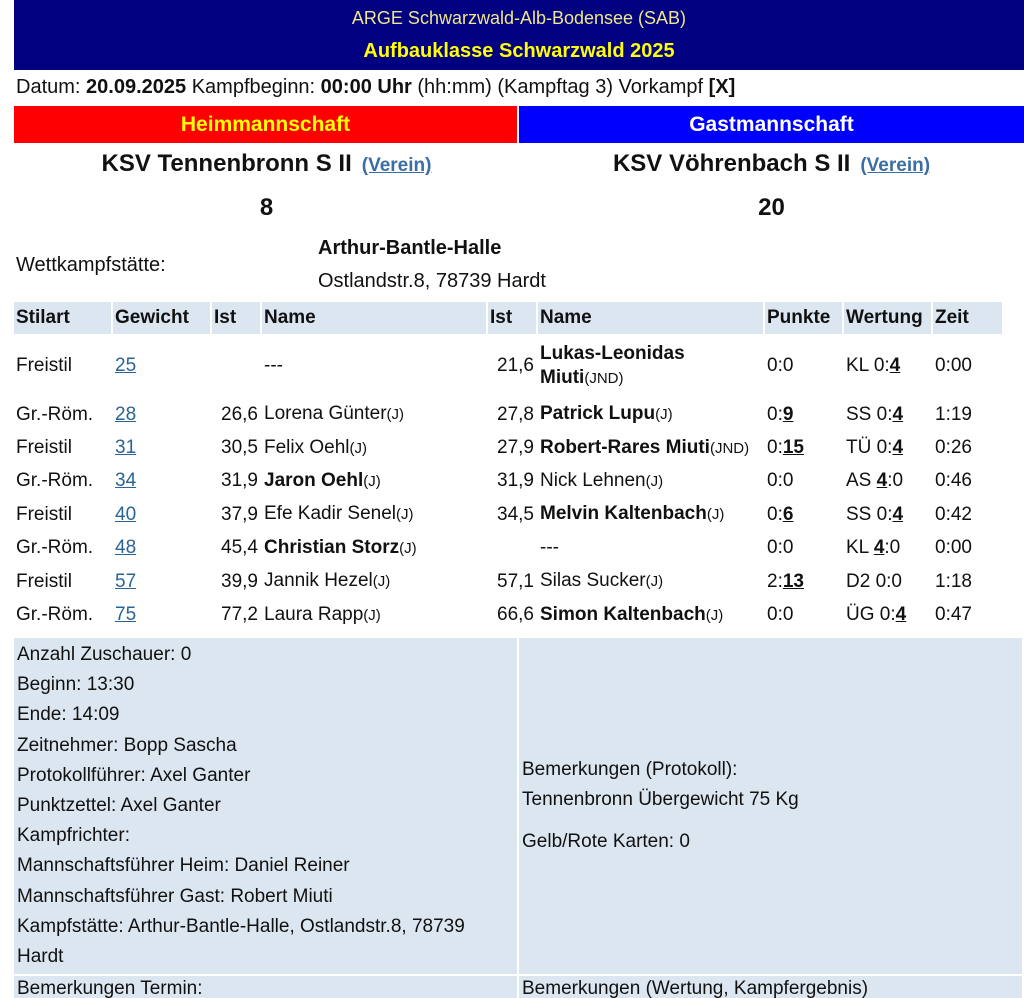 This screenshot has width=1024, height=998. Describe the element at coordinates (161, 514) in the screenshot. I see `weight-cell: 40` at that location.